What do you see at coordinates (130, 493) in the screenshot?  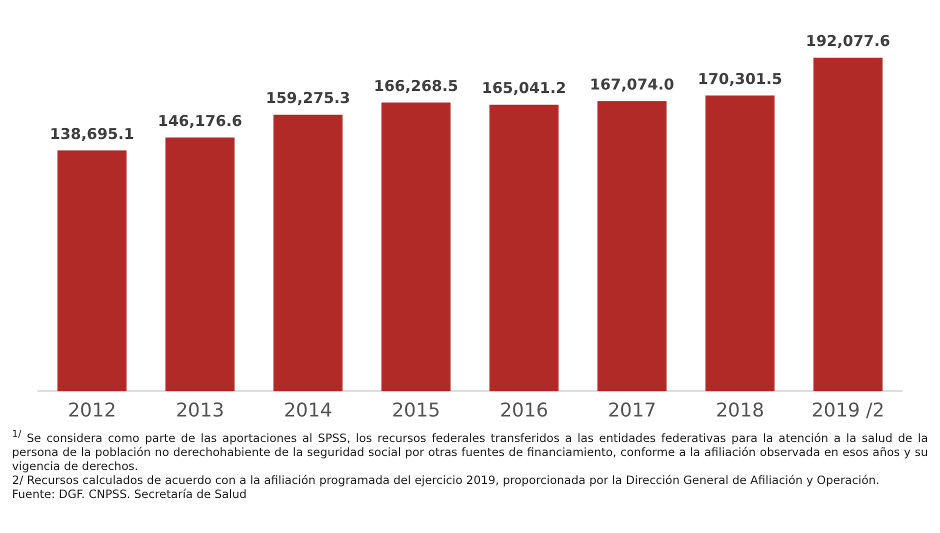 I see `source-note: Fuente: DGF. CNPSS. Secretaría de Salud` at bounding box center [130, 493].